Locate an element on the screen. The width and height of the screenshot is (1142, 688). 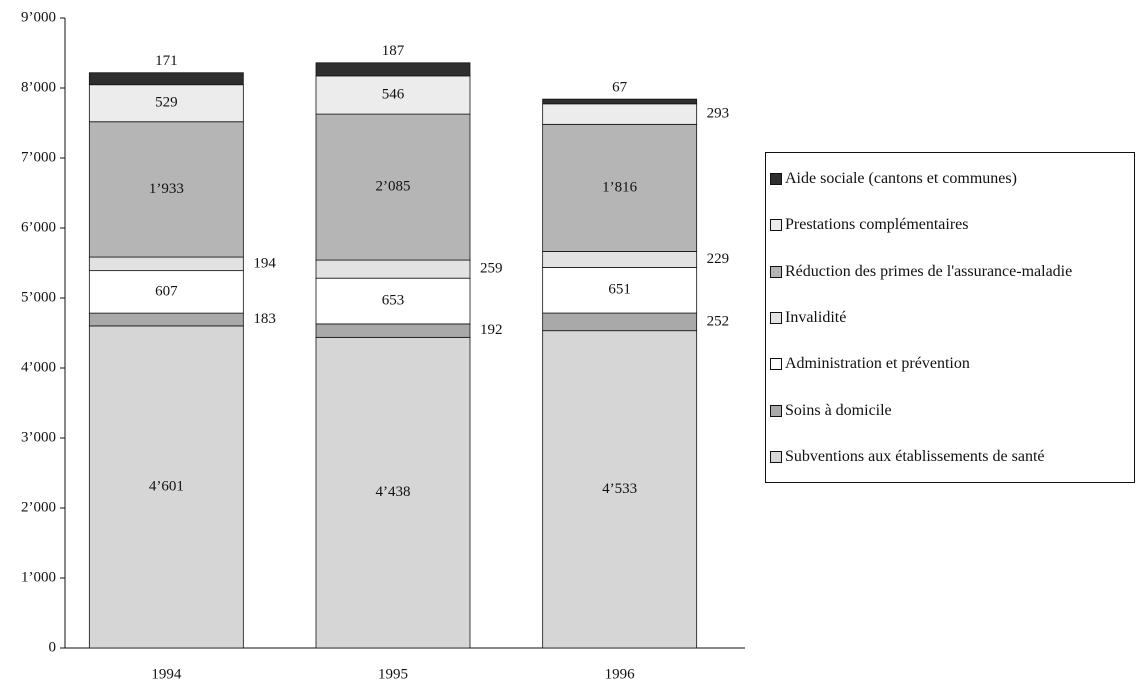
value-label: 192 is located at coordinates (491, 330).